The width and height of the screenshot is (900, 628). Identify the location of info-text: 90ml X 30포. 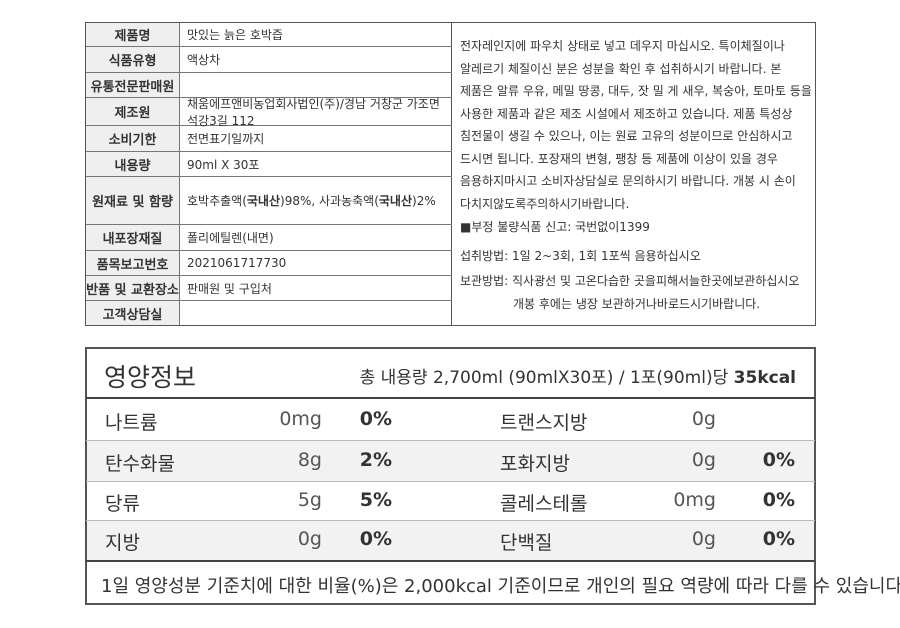
(223, 164).